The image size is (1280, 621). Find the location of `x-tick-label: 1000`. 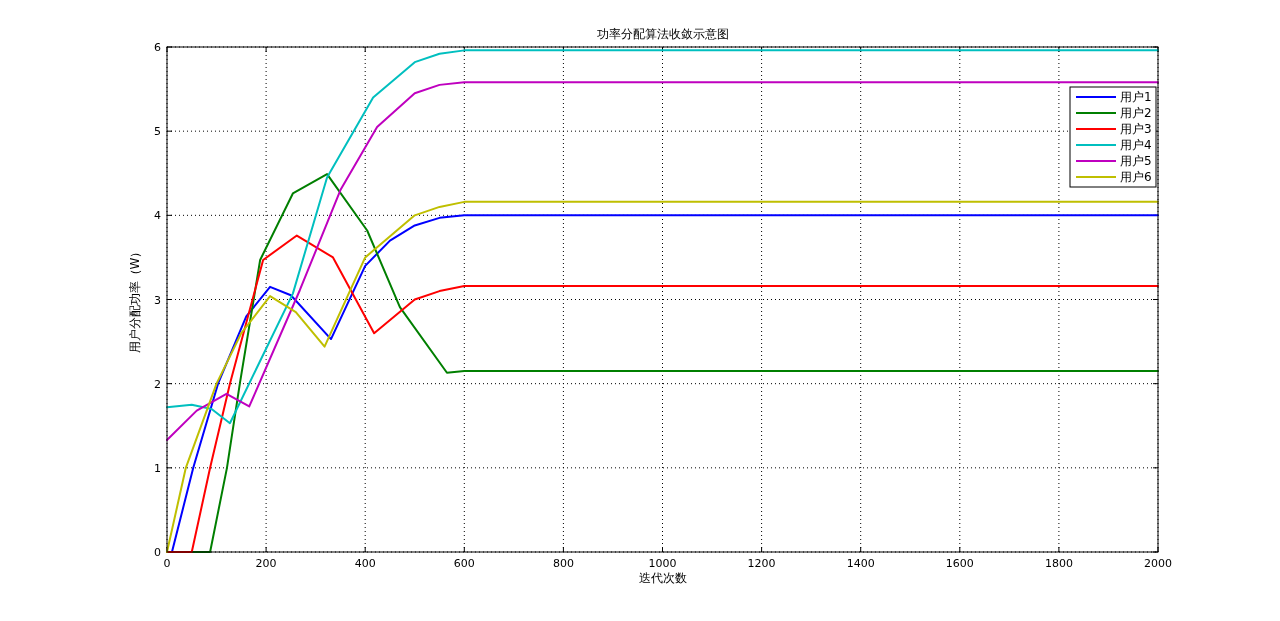

x-tick-label: 1000 is located at coordinates (662, 563).